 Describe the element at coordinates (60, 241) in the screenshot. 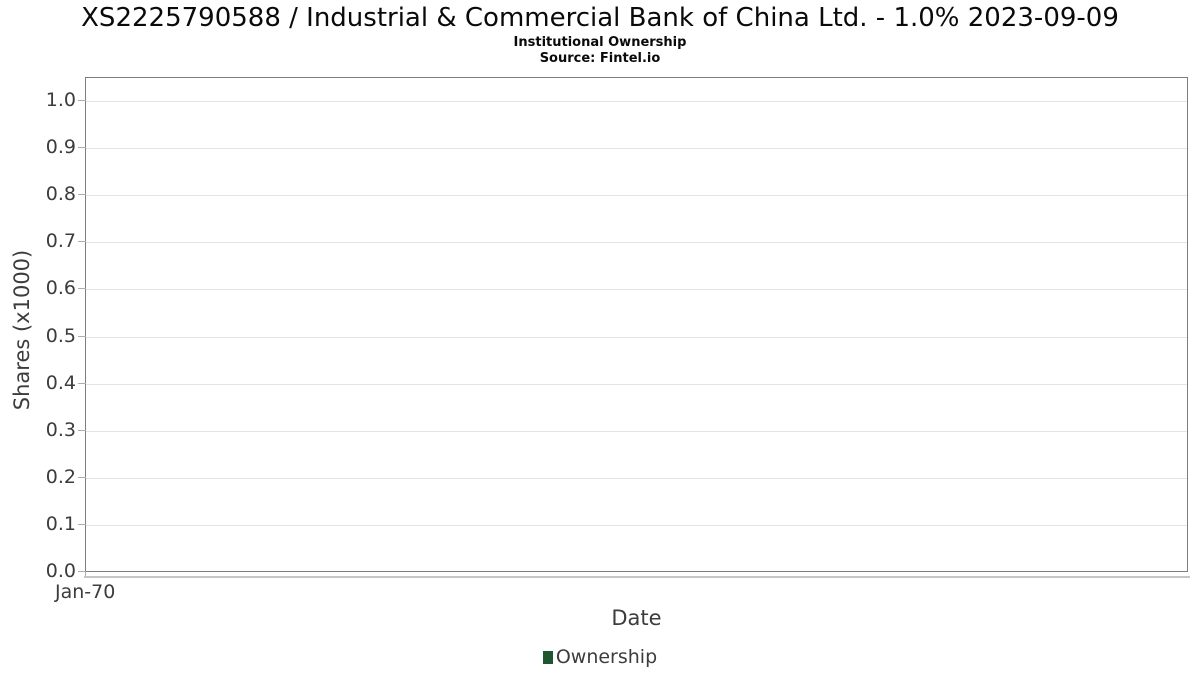

I see `y-tick-label: 0.7` at that location.